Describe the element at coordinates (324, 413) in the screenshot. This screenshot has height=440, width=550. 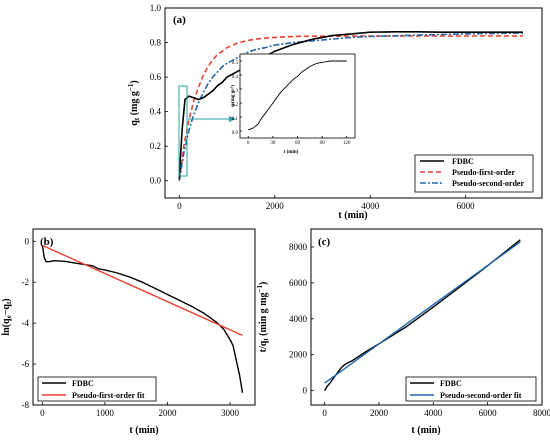
I see `c-x-tick-label: 0` at that location.